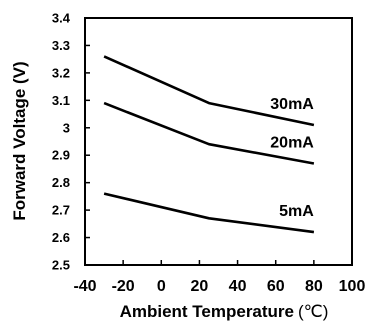 The height and width of the screenshot is (324, 380). I want to click on series-line-5mA, so click(209, 213).